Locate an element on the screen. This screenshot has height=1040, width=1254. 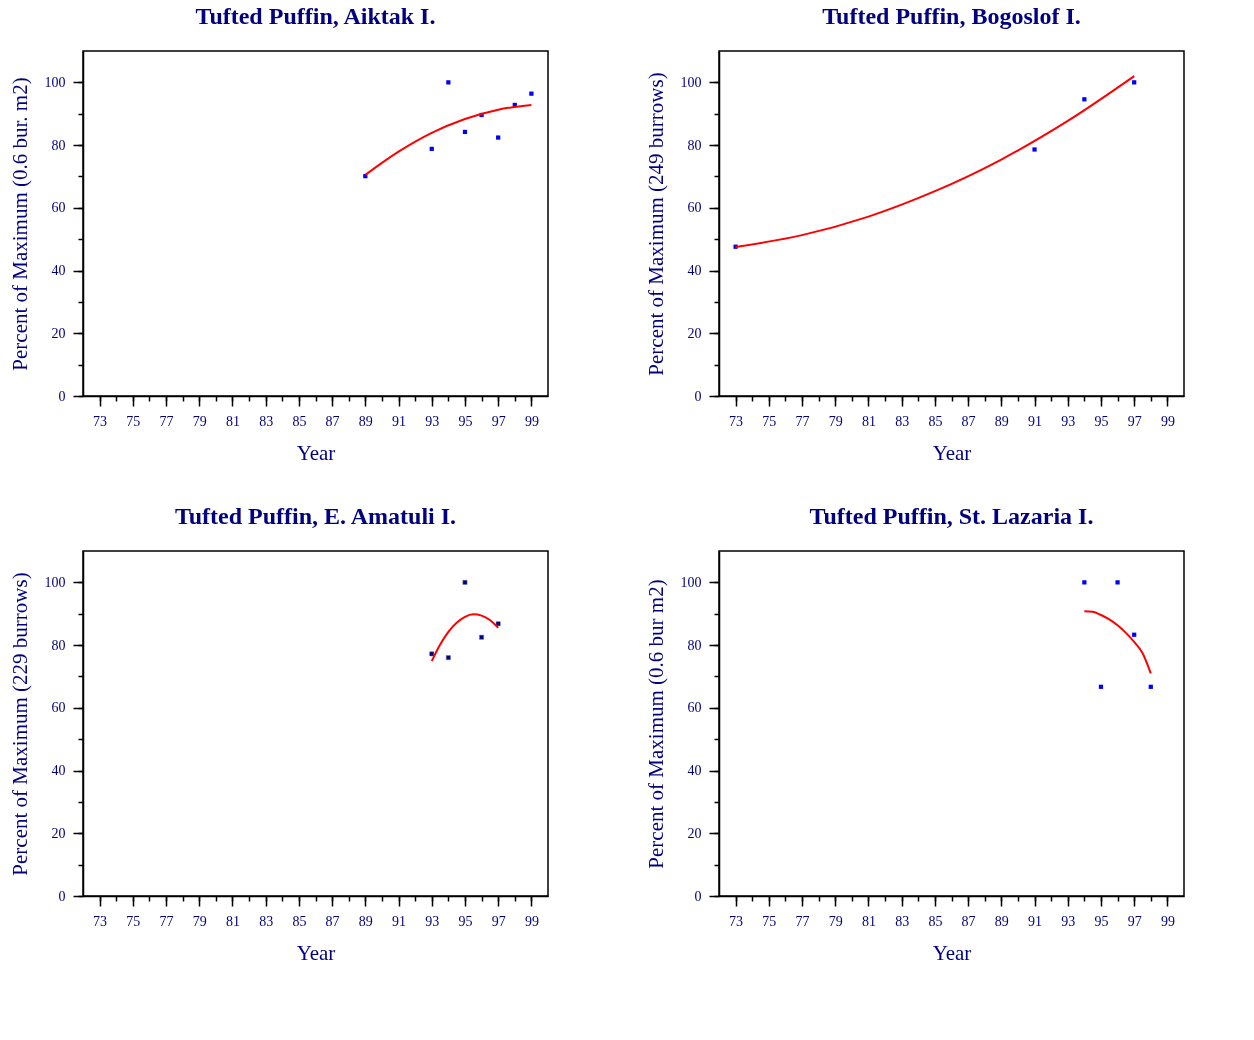
y-axis-title: Percent of Maximum (229 burrows) is located at coordinates (19, 724).